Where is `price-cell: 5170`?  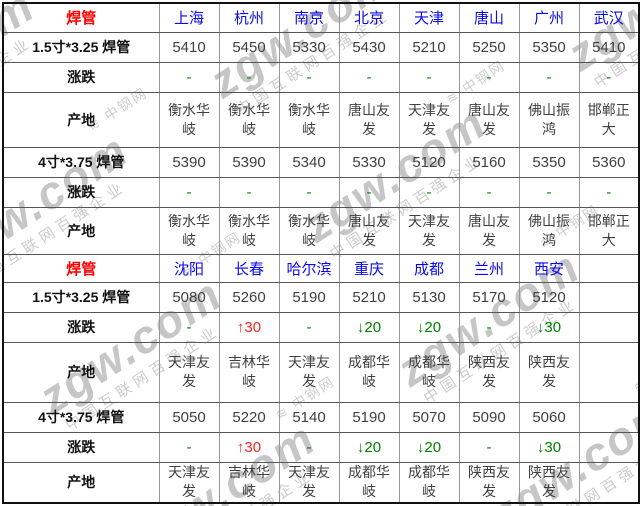 price-cell: 5170 is located at coordinates (489, 297).